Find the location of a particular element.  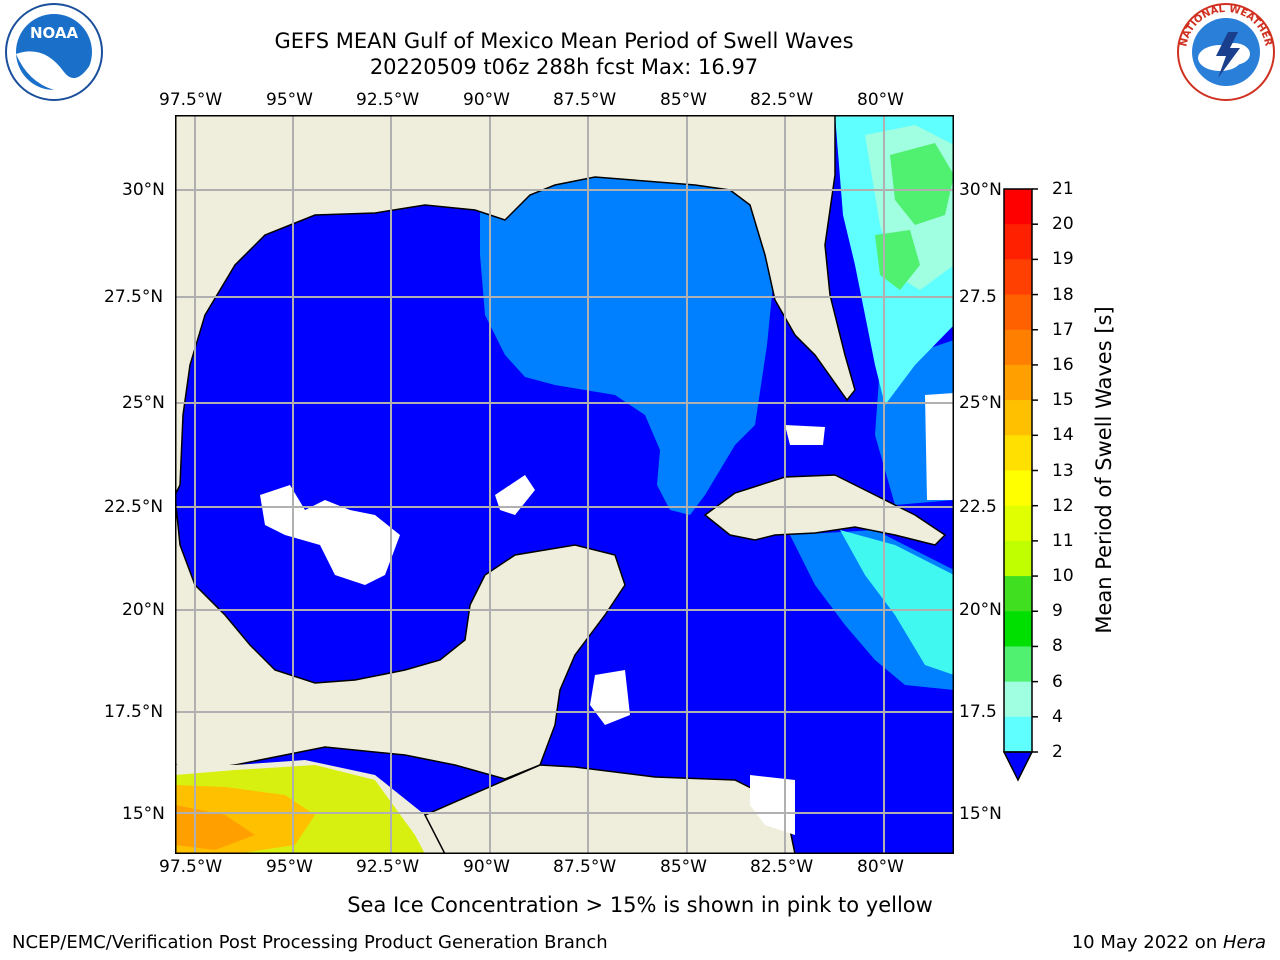

lon-label-bottom: 80°W is located at coordinates (880, 867).